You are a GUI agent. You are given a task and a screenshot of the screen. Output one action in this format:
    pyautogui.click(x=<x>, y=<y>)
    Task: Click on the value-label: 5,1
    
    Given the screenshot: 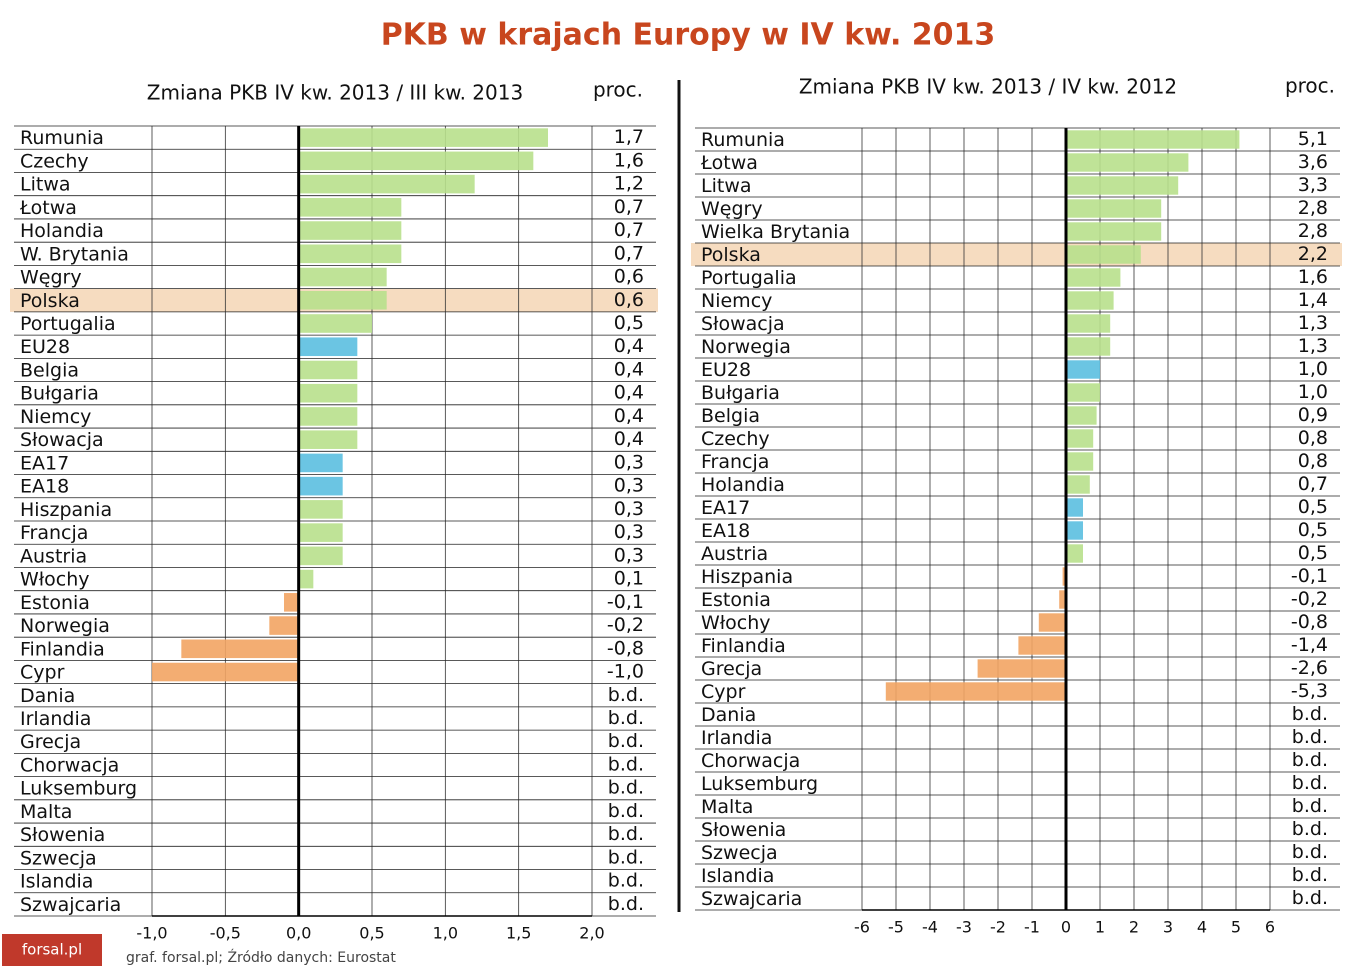 What is the action you would take?
    pyautogui.click(x=1313, y=139)
    